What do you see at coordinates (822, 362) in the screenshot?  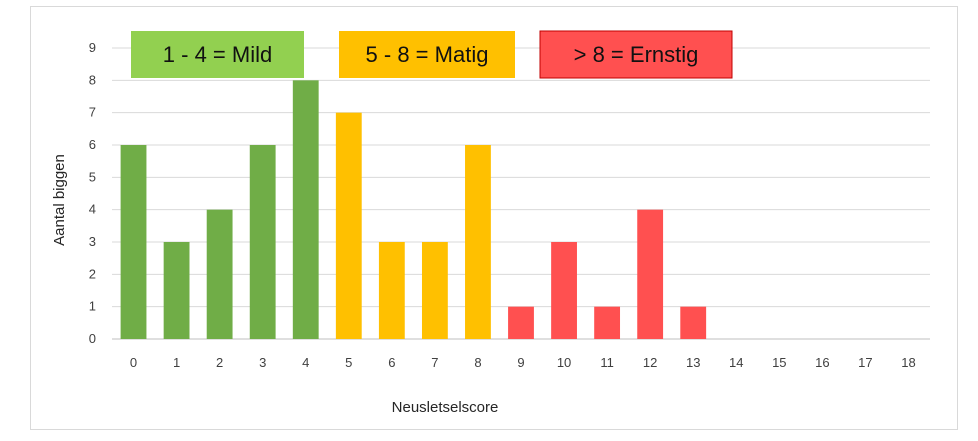 I see `x-tick-label: 16` at bounding box center [822, 362].